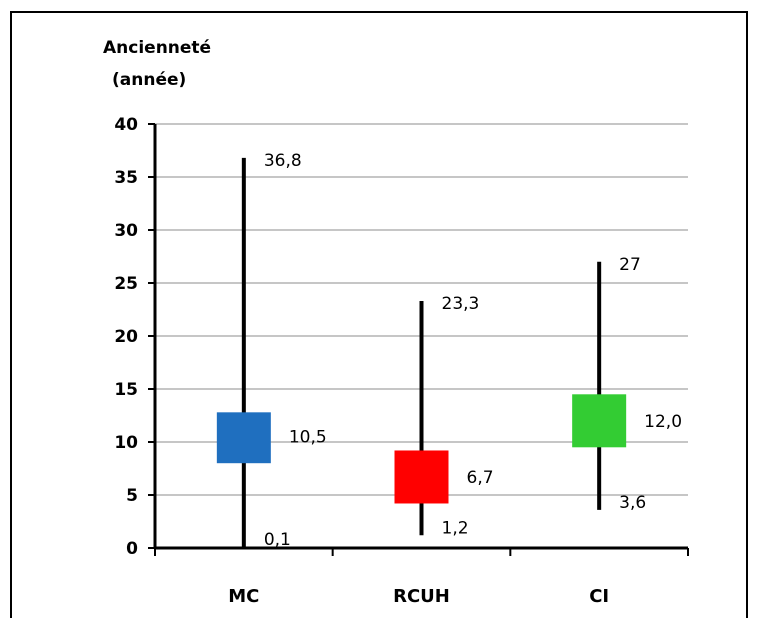 The width and height of the screenshot is (760, 618). What do you see at coordinates (132, 549) in the screenshot?
I see `y-tick-label: 0` at bounding box center [132, 549].